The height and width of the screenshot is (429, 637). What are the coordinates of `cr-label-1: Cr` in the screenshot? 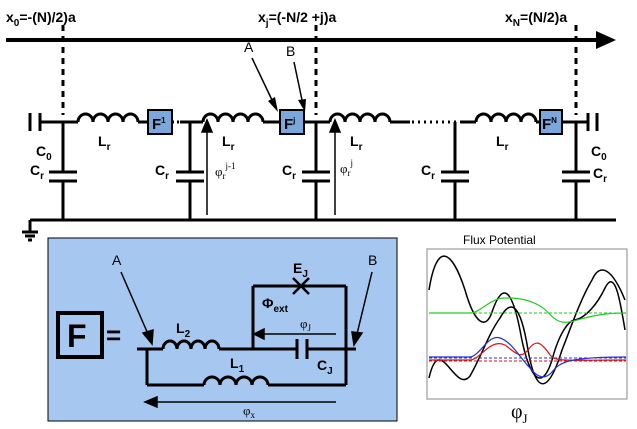 It's located at (37, 172).